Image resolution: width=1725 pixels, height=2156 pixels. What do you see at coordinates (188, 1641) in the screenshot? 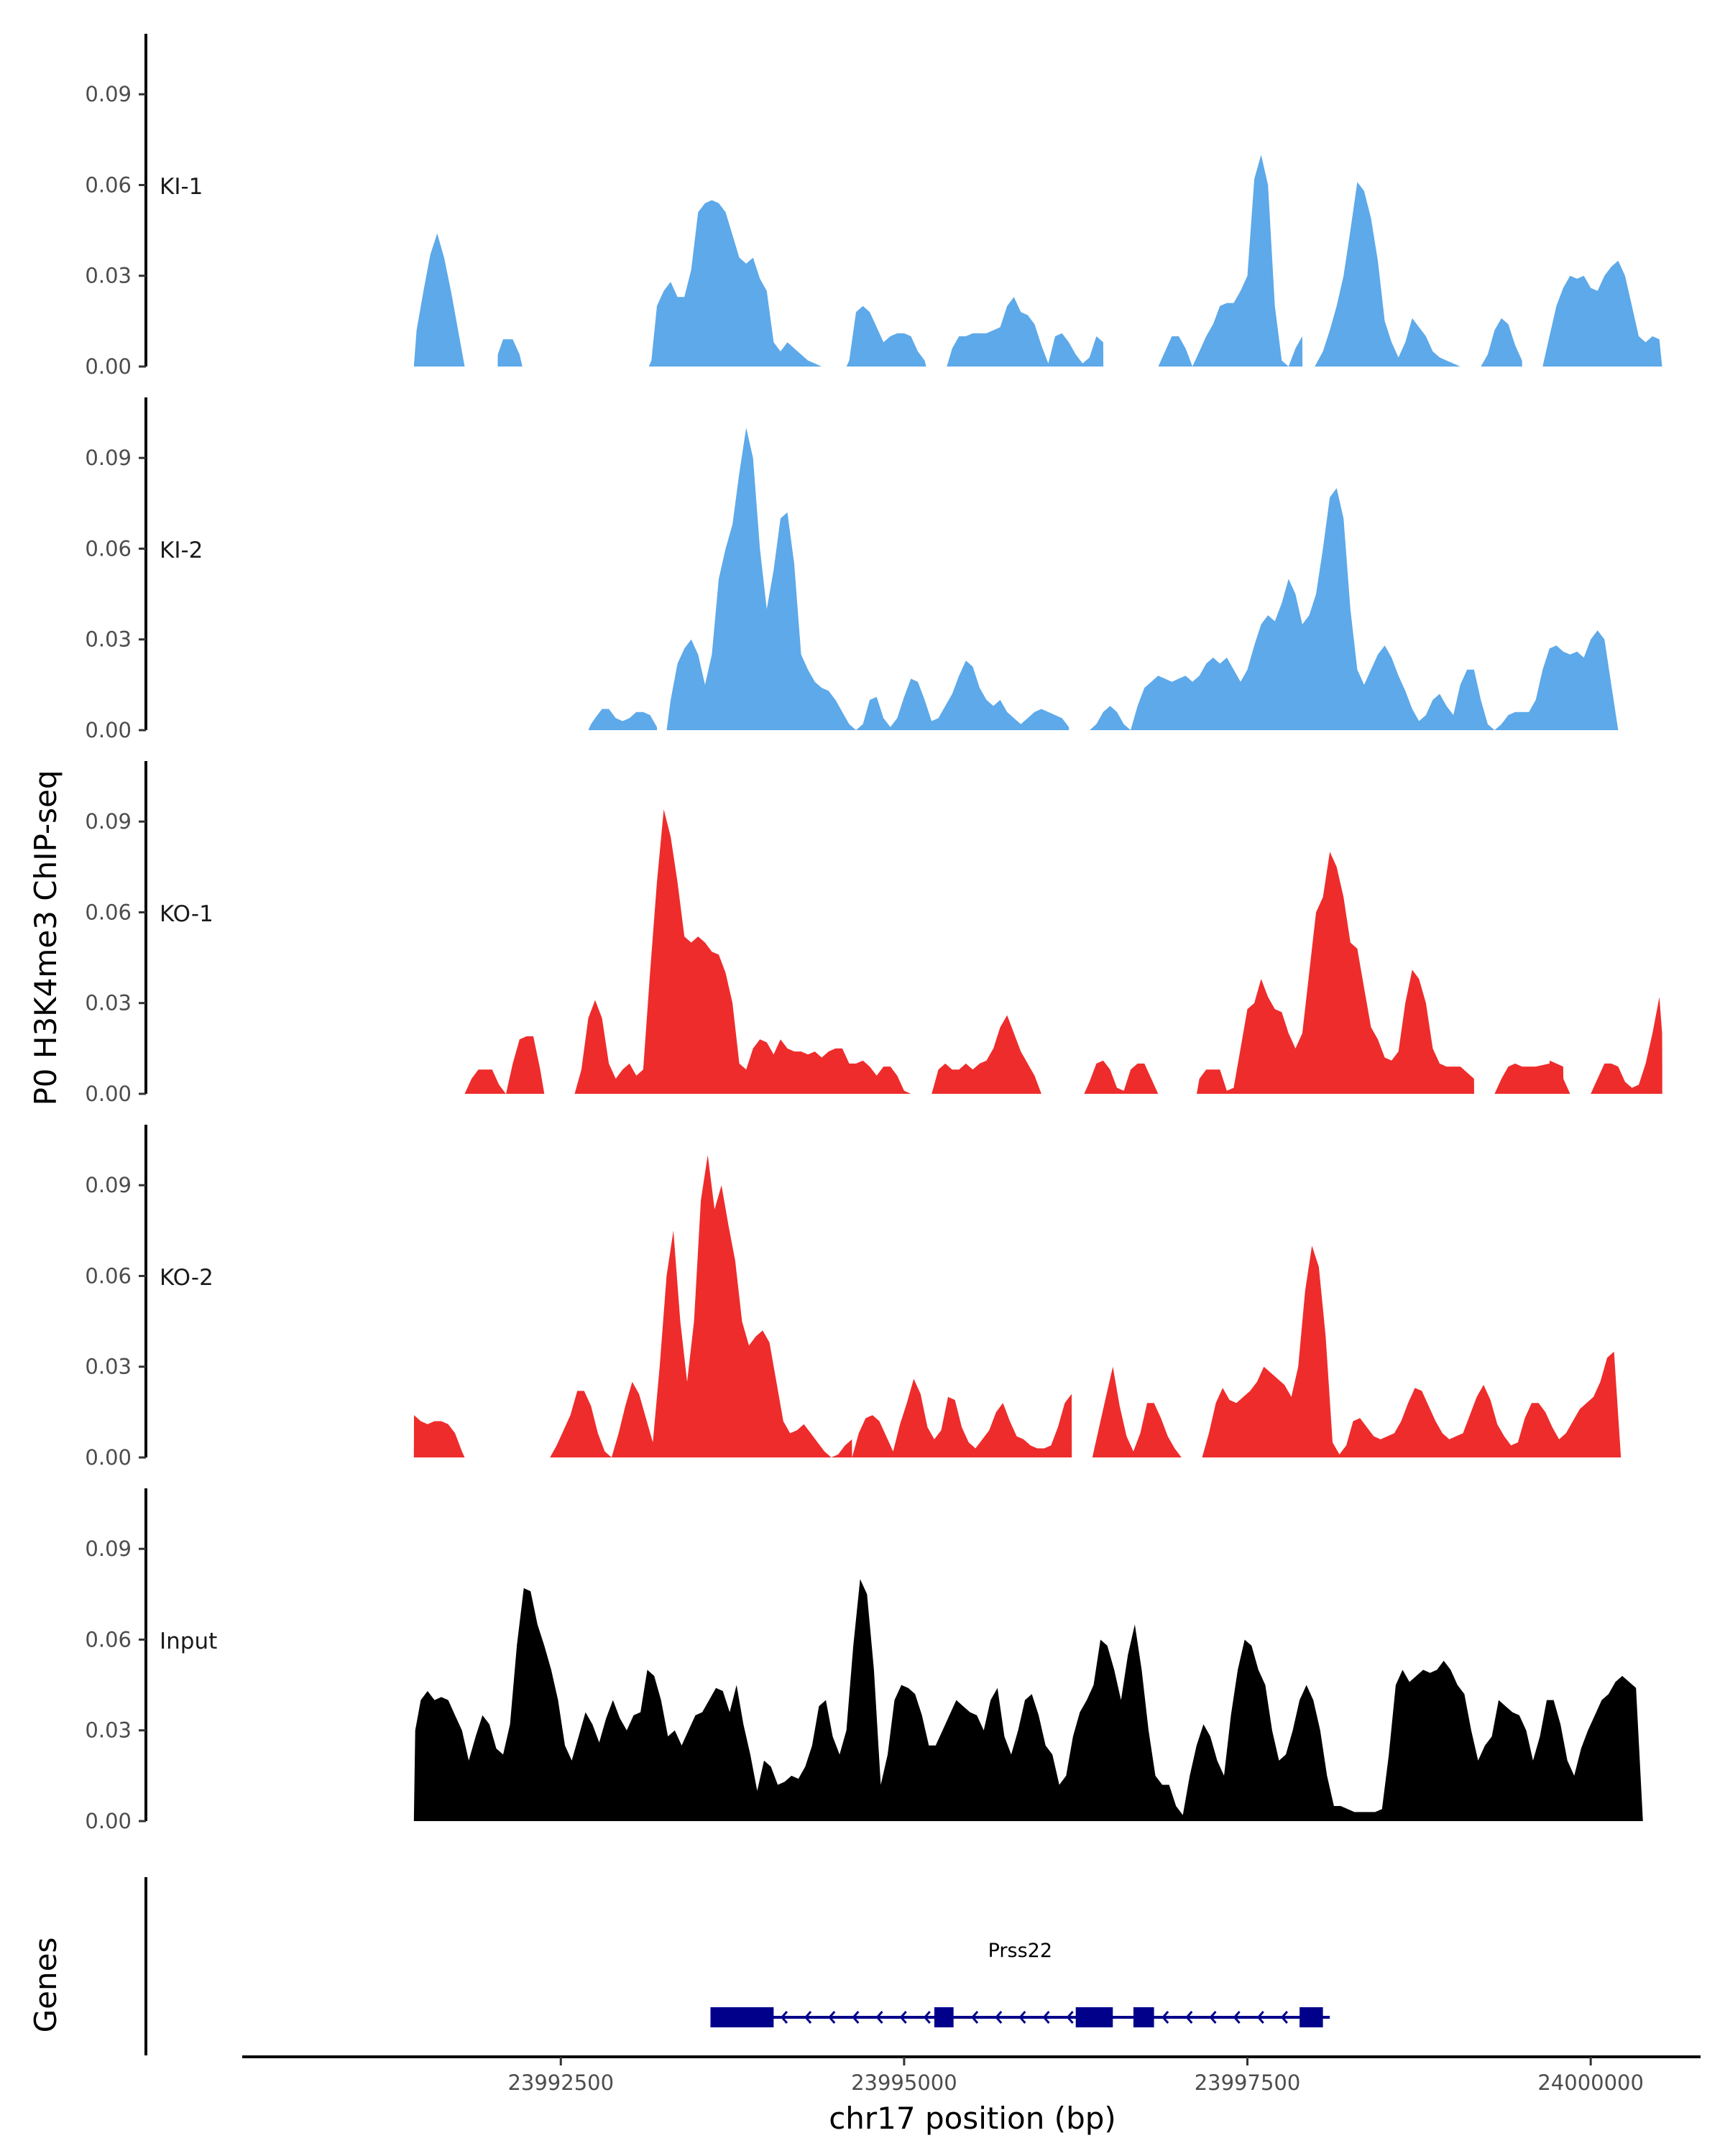
I see `track-label: Input` at bounding box center [188, 1641].